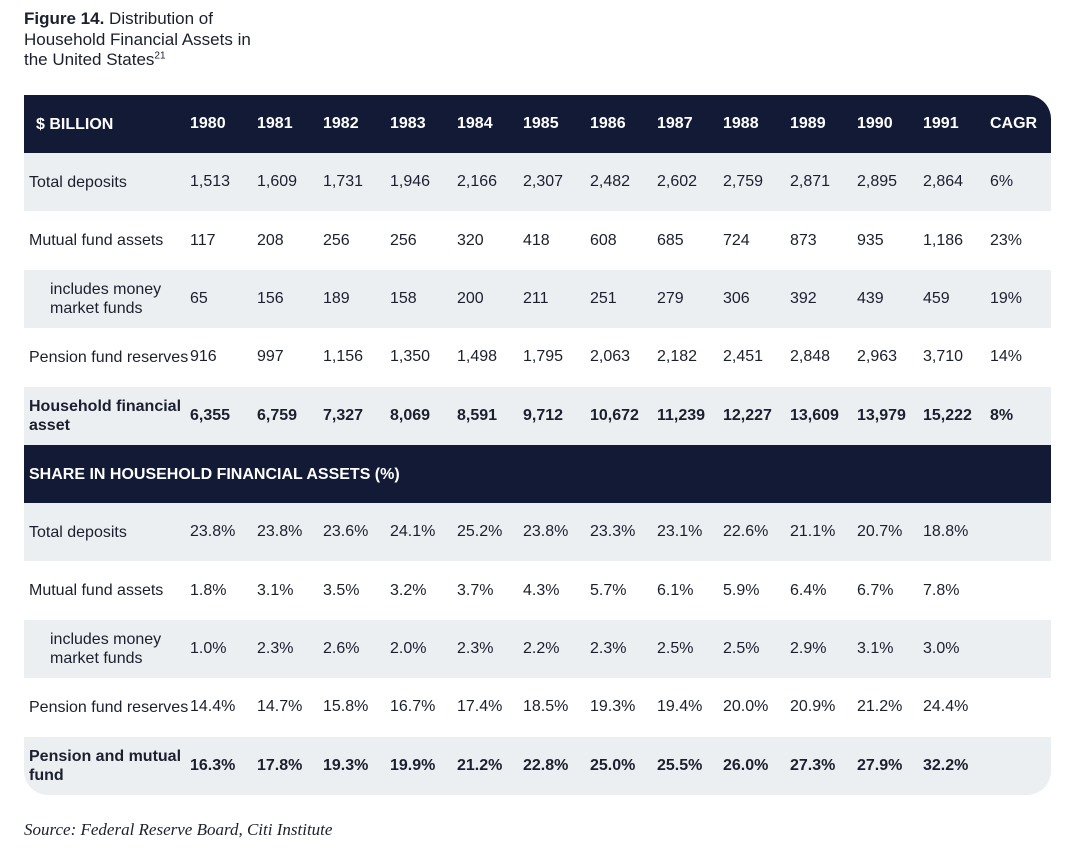  Describe the element at coordinates (403, 298) in the screenshot. I see `table-cell: 158` at that location.